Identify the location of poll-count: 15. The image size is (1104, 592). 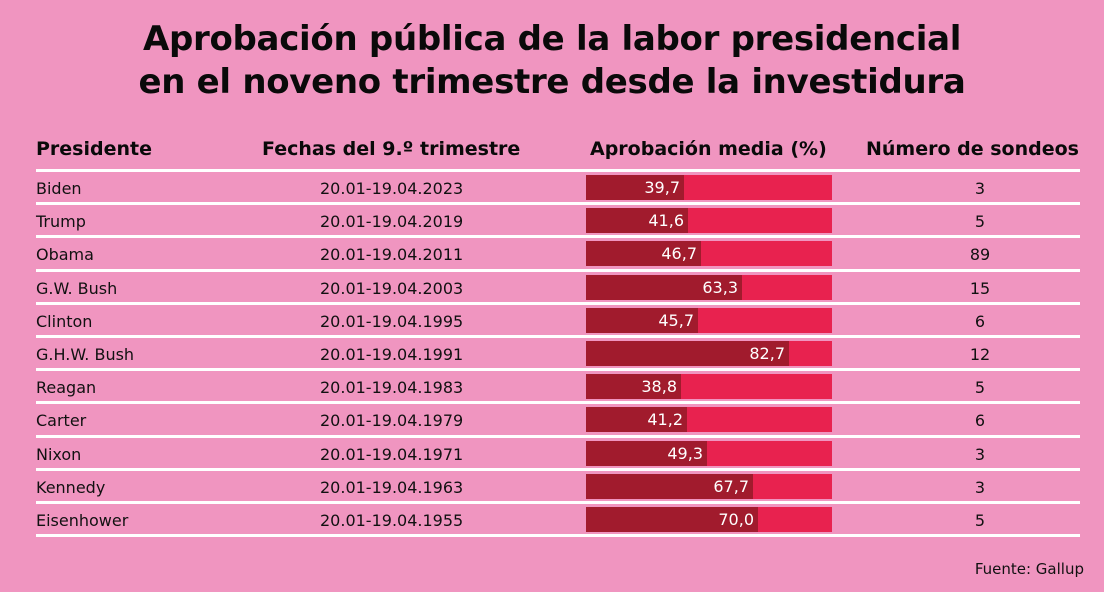
(980, 288).